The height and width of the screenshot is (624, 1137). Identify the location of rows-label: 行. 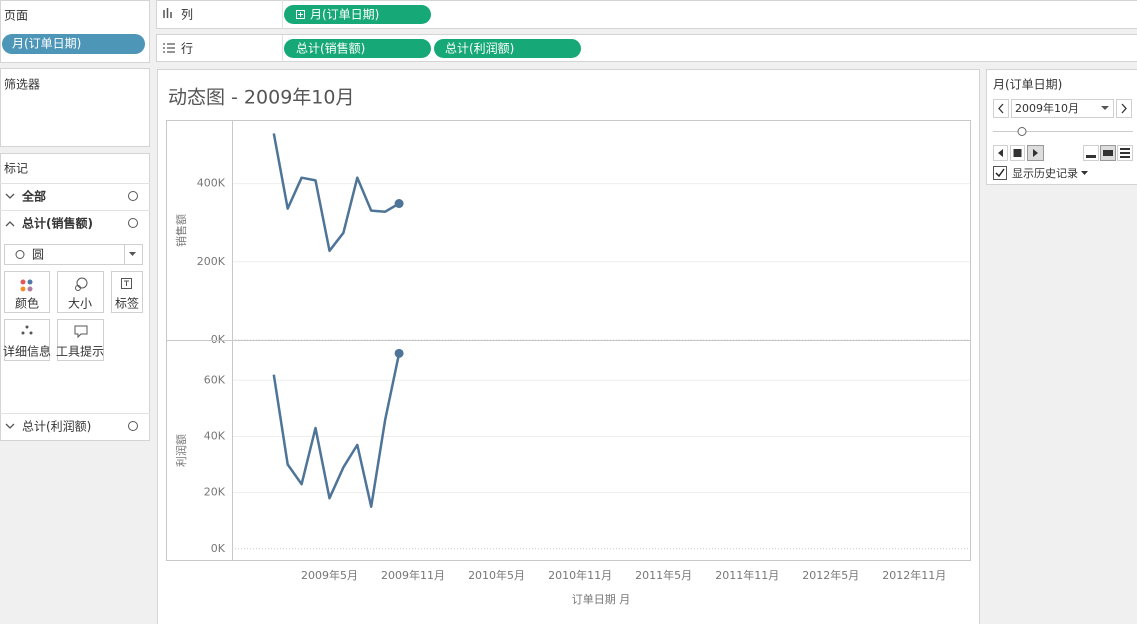
(187, 49).